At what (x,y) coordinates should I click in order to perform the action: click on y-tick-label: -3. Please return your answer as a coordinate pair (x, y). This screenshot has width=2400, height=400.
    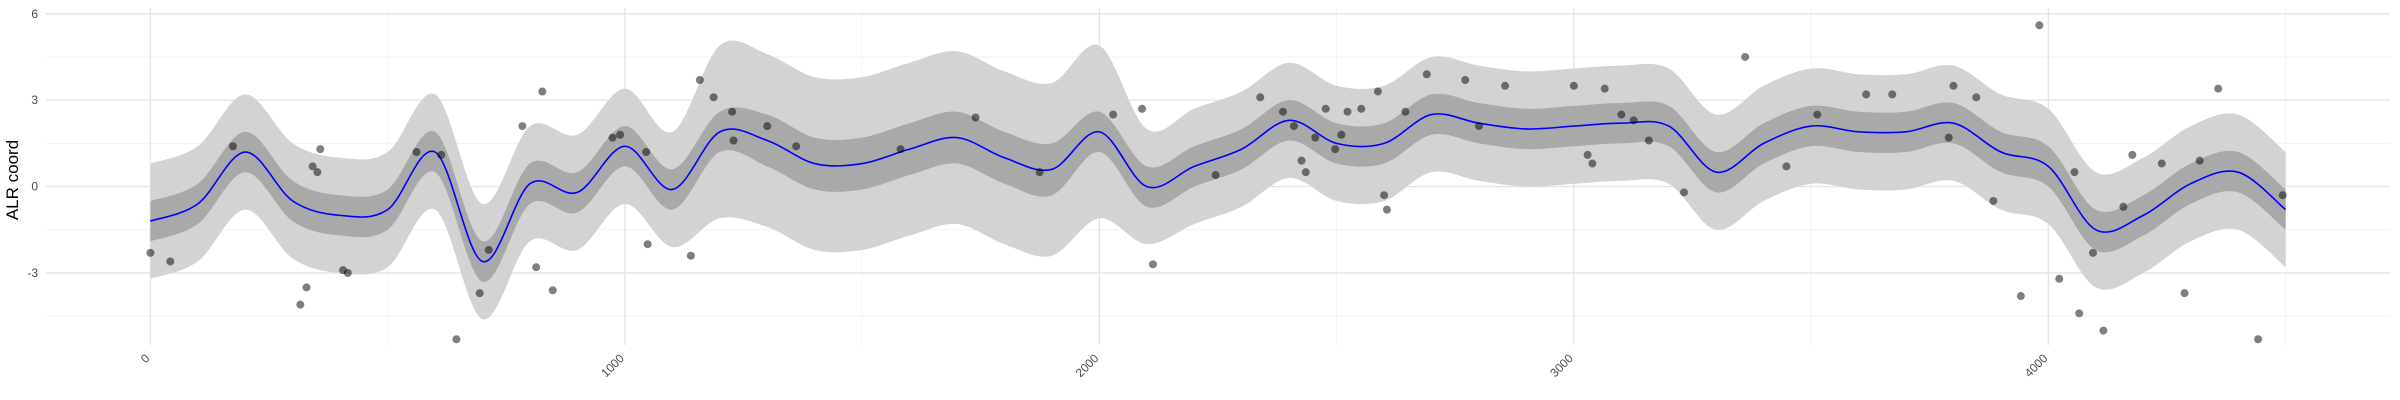
    Looking at the image, I should click on (32, 273).